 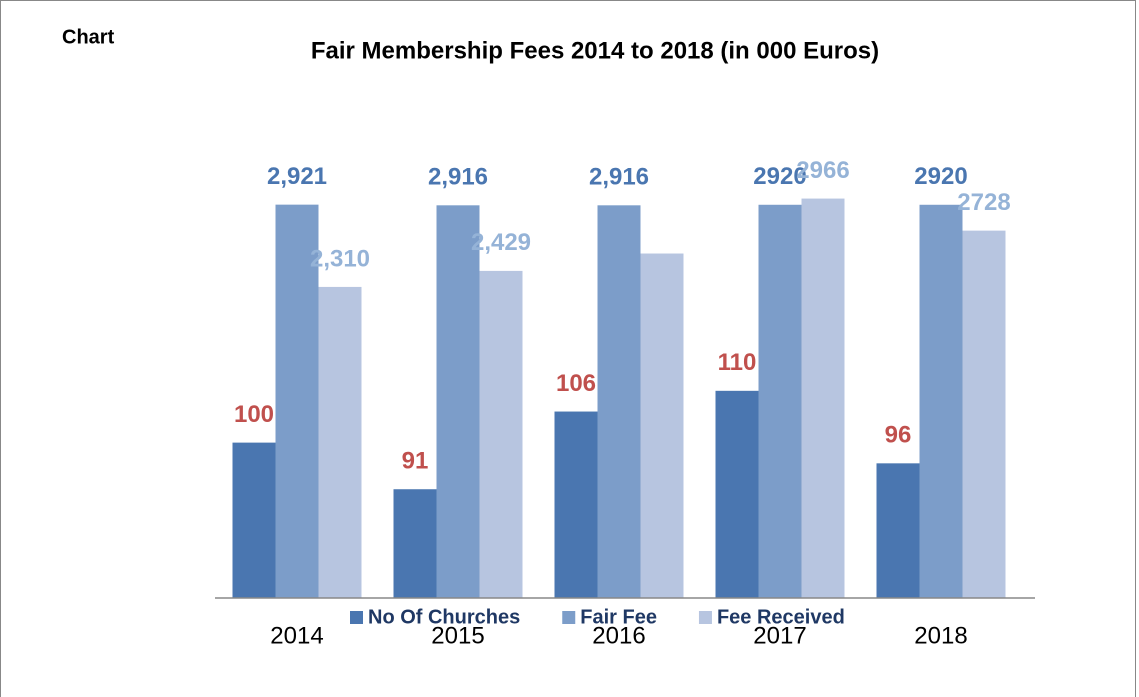 I want to click on data-label: 100, so click(x=254, y=414).